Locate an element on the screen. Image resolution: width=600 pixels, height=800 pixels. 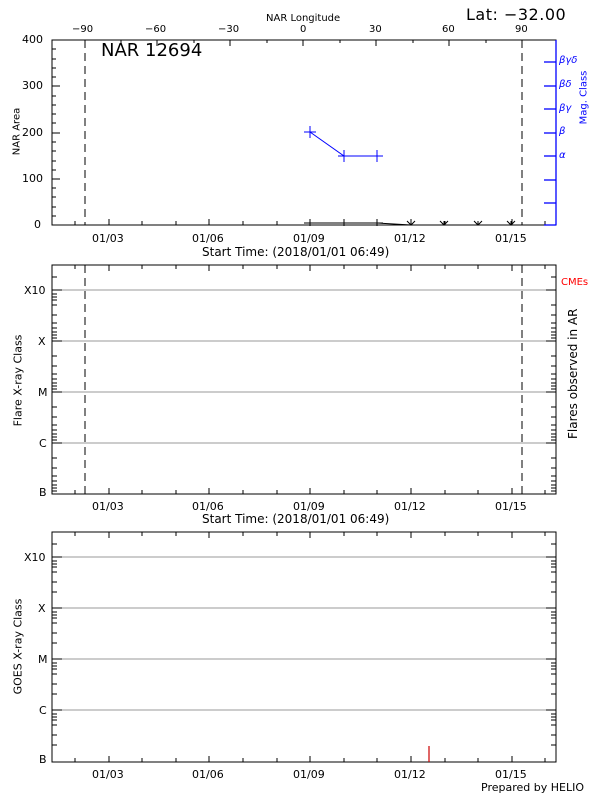
mag-class-axis is located at coordinates (550, 133).